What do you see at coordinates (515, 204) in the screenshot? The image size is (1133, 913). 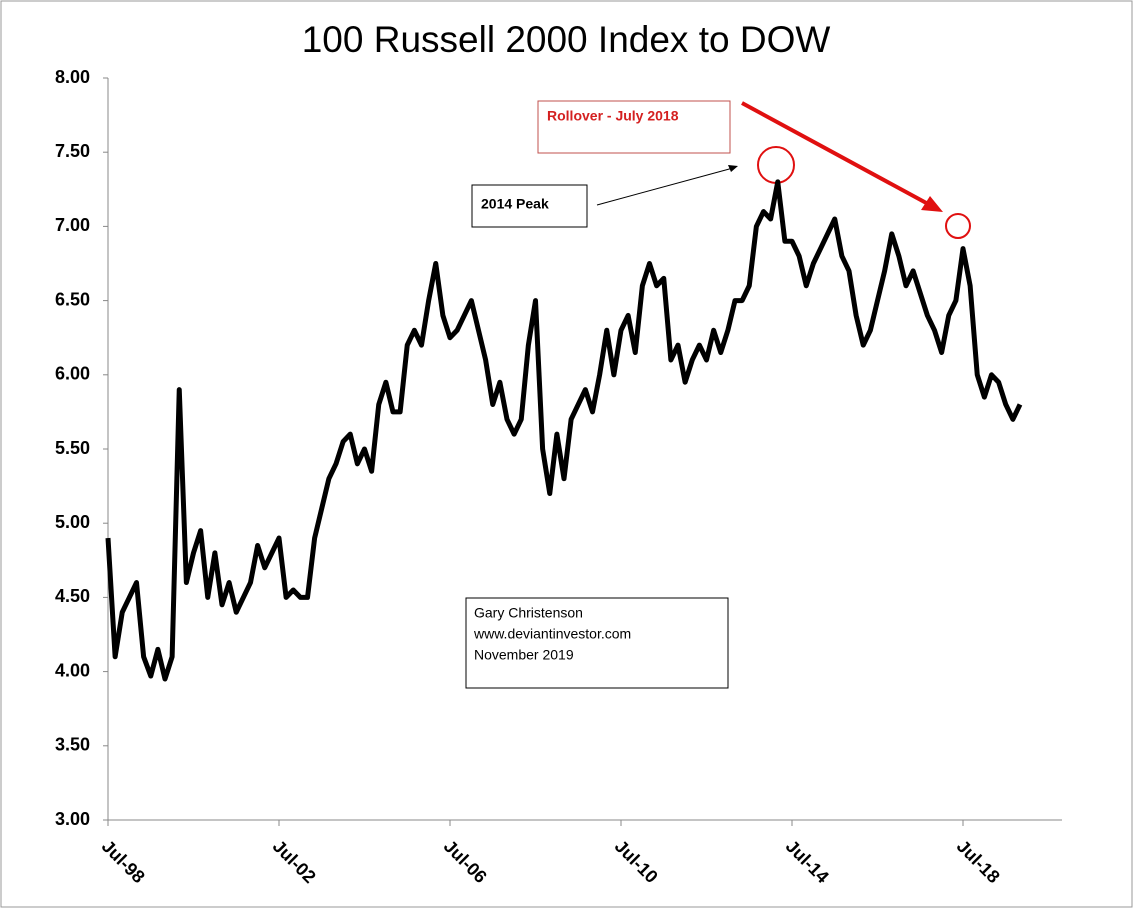 I see `annotation: 2014 Peak` at bounding box center [515, 204].